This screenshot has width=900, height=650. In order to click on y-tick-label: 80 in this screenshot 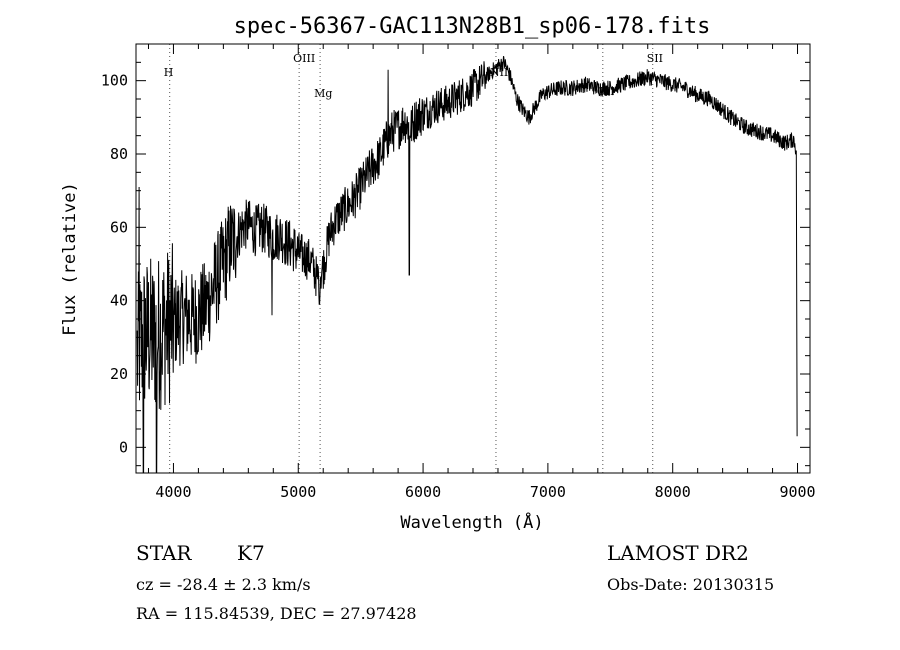, I will do `click(119, 154)`.